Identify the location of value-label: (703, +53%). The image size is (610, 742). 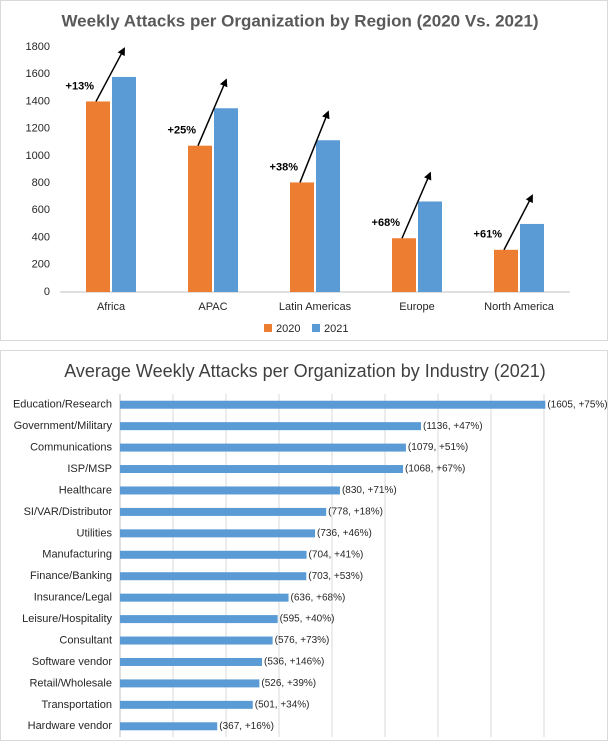
(335, 576).